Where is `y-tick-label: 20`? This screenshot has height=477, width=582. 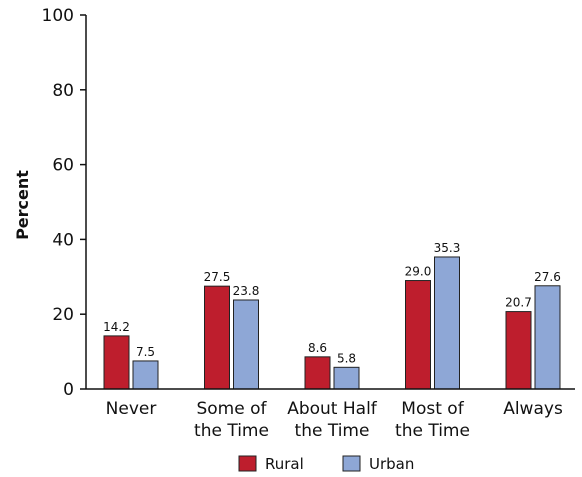
y-tick-label: 20 is located at coordinates (63, 315).